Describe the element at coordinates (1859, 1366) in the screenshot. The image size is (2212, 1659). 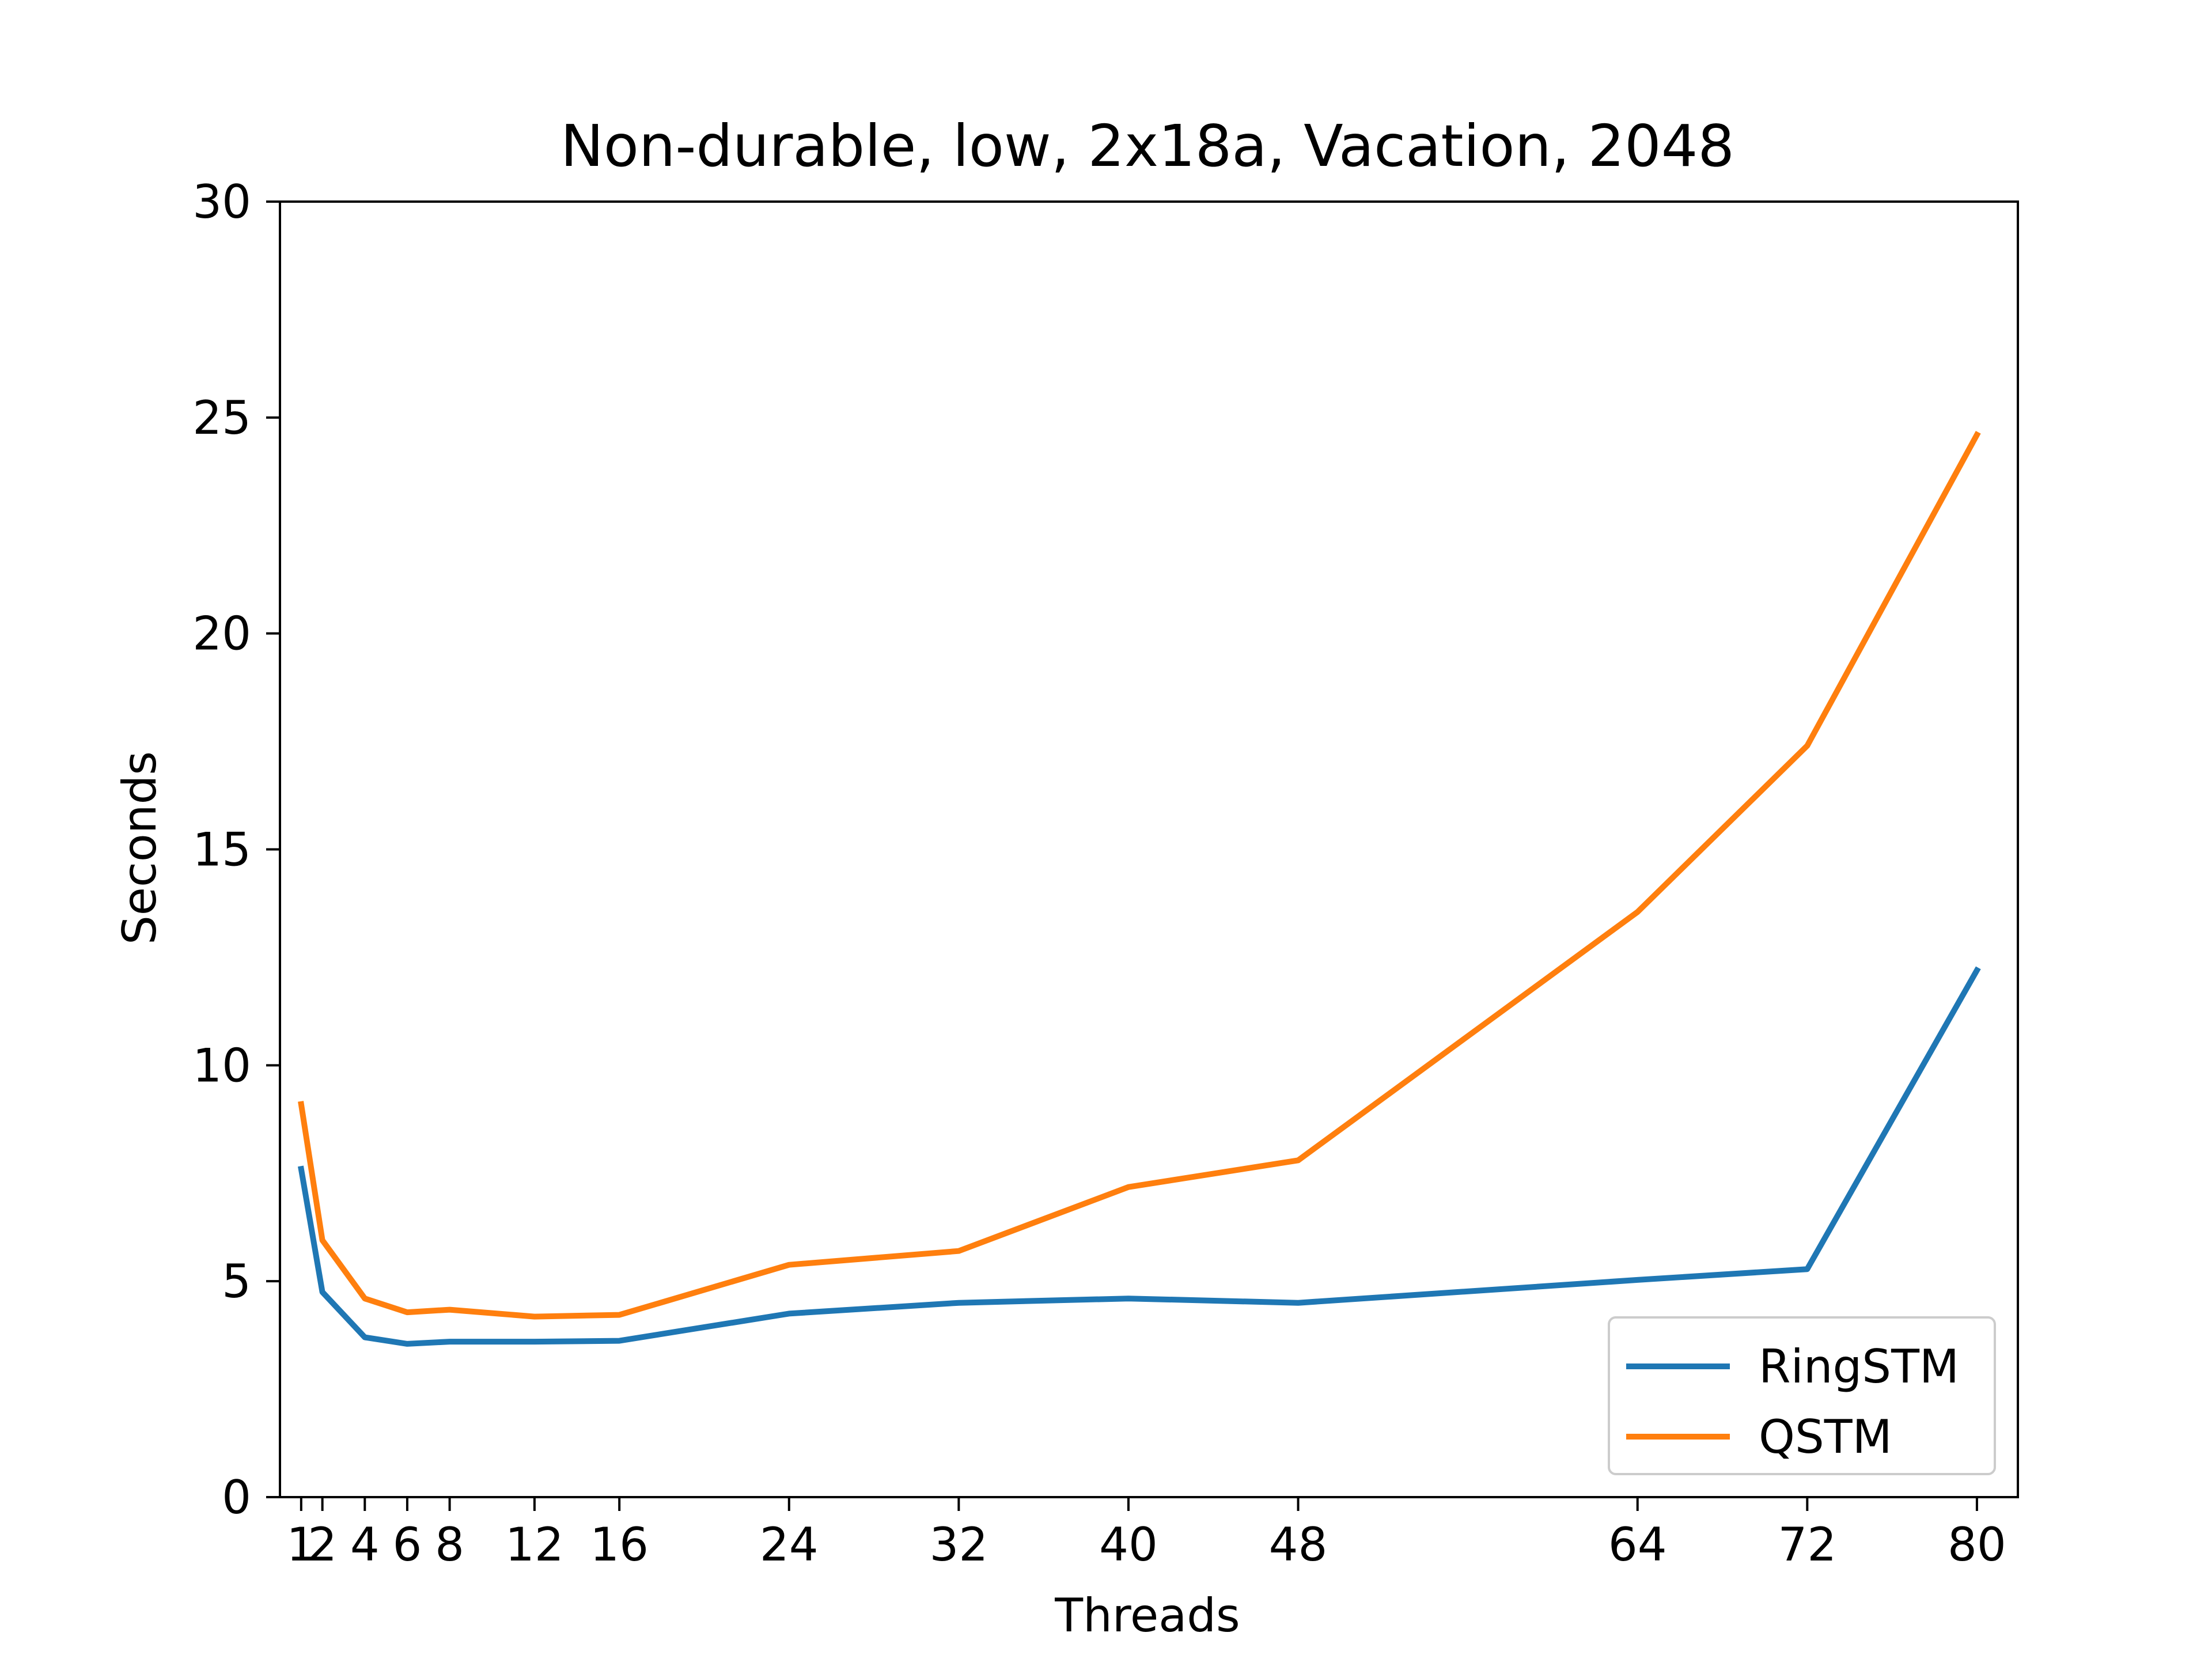
I see `legend-label: RingSTM` at that location.